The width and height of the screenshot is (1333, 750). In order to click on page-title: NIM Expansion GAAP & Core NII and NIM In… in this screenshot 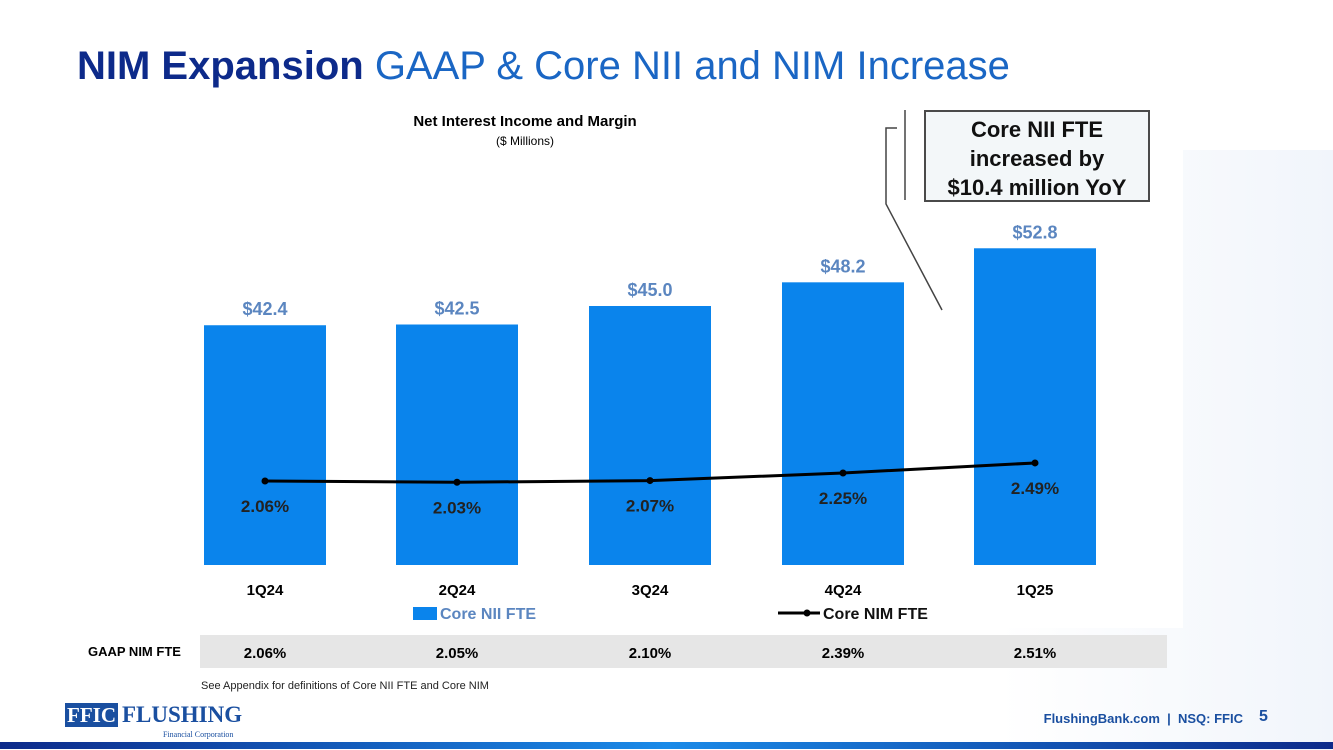, I will do `click(543, 66)`.